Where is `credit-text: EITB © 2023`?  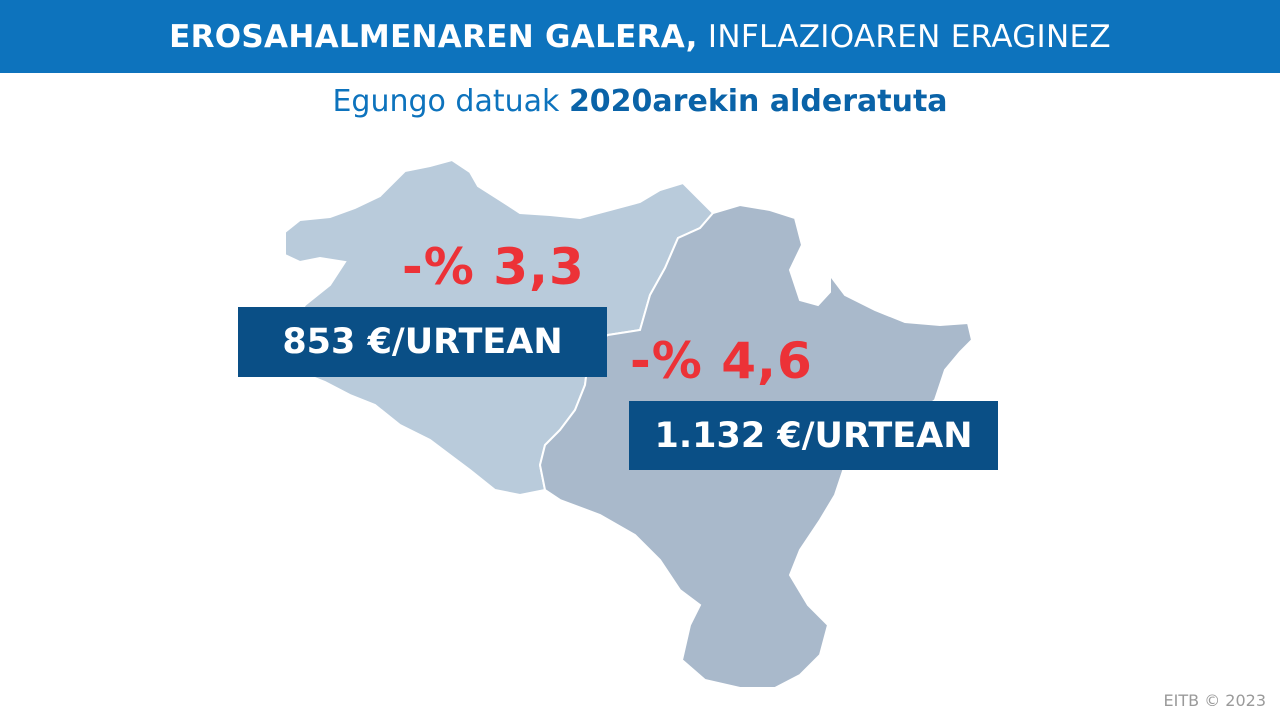 credit-text: EITB © 2023 is located at coordinates (1214, 700).